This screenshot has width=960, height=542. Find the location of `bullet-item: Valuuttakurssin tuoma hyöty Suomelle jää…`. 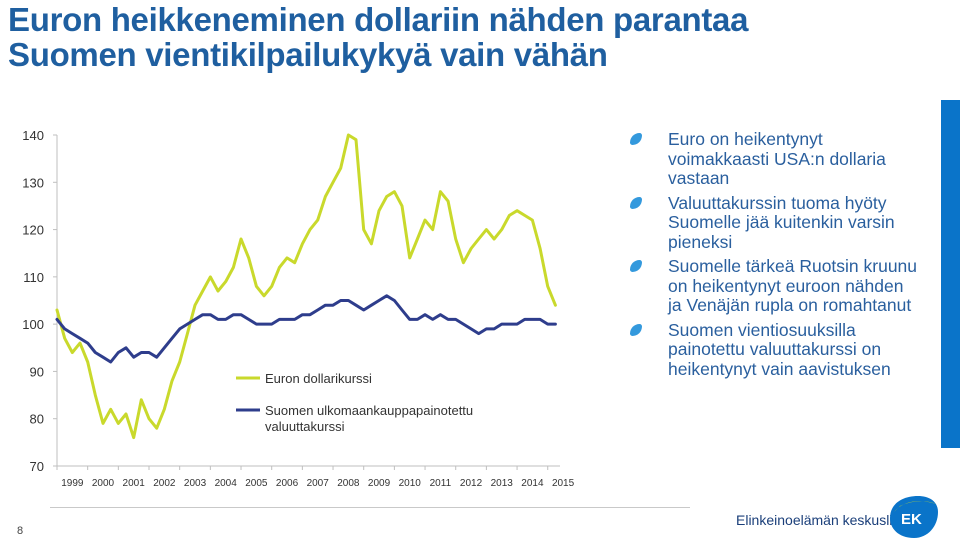

bullet-item: Valuuttakurssin tuoma hyöty Suomelle jää… is located at coordinates (775, 222).